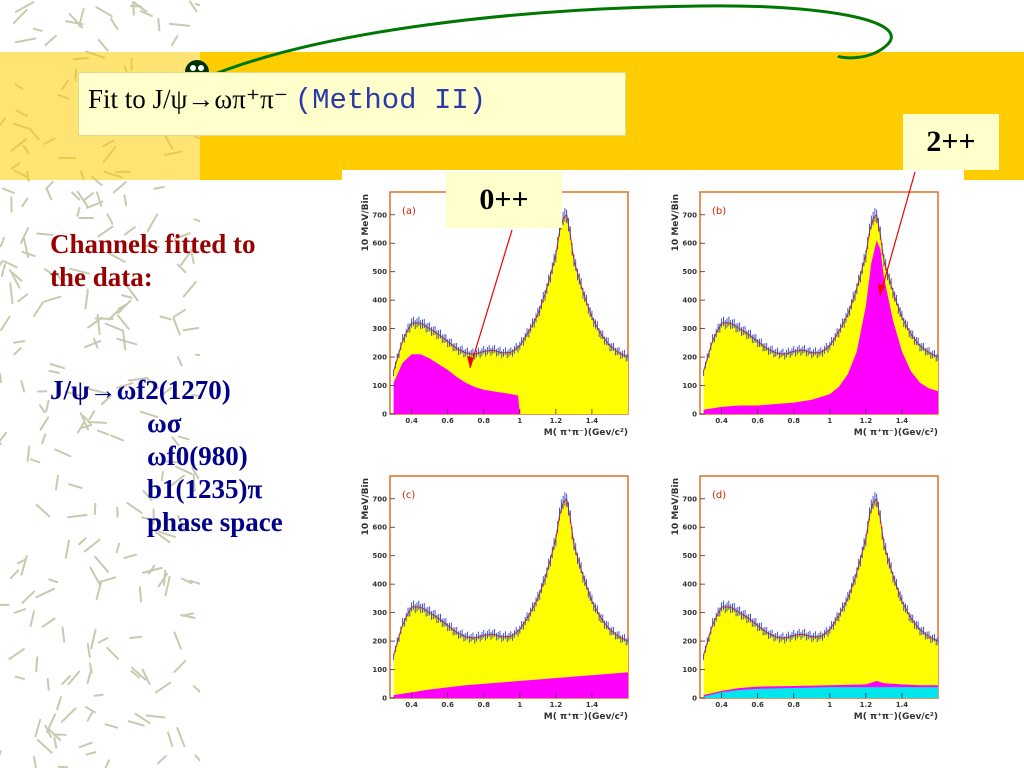 This screenshot has height=768, width=1024. What do you see at coordinates (519, 705) in the screenshot?
I see `x-tick-label: 1` at bounding box center [519, 705].